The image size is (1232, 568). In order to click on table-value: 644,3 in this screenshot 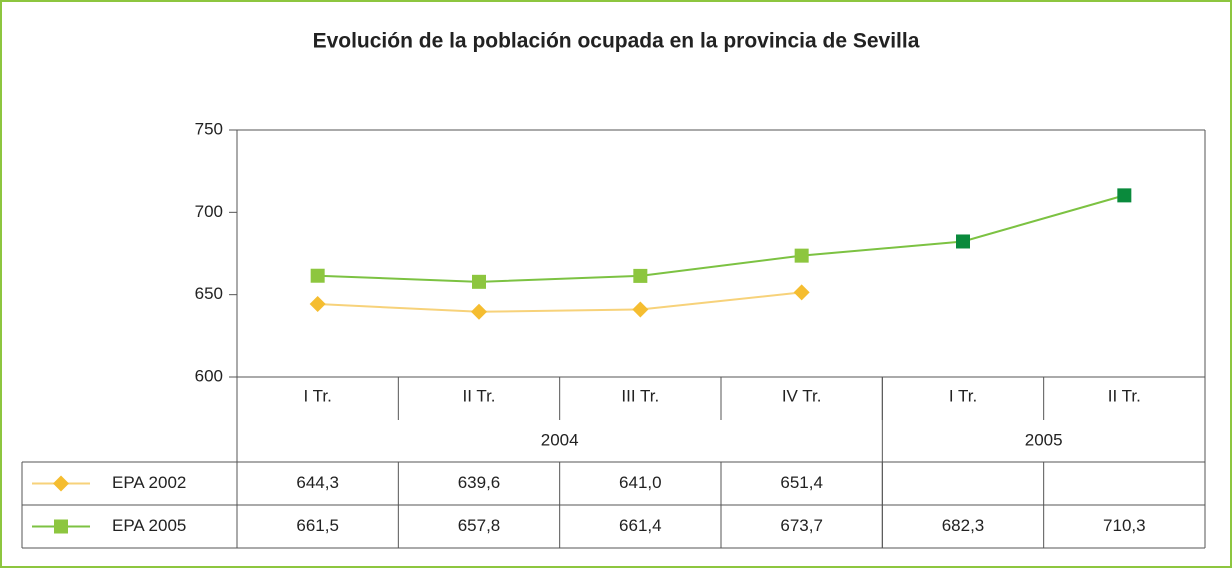, I will do `click(317, 482)`.